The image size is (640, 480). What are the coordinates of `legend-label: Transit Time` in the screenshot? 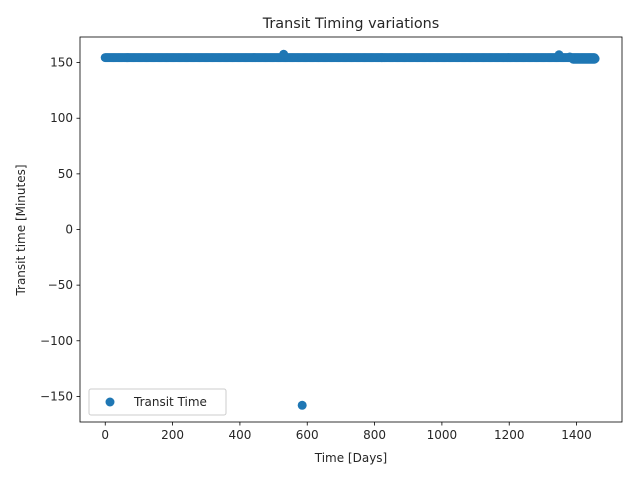 It's located at (170, 402).